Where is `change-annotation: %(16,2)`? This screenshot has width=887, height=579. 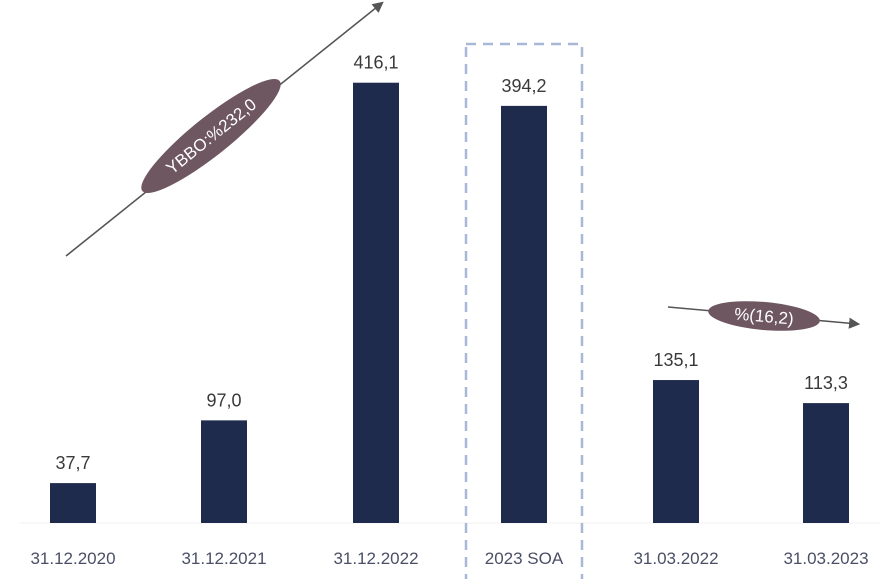 change-annotation: %(16,2) is located at coordinates (764, 316).